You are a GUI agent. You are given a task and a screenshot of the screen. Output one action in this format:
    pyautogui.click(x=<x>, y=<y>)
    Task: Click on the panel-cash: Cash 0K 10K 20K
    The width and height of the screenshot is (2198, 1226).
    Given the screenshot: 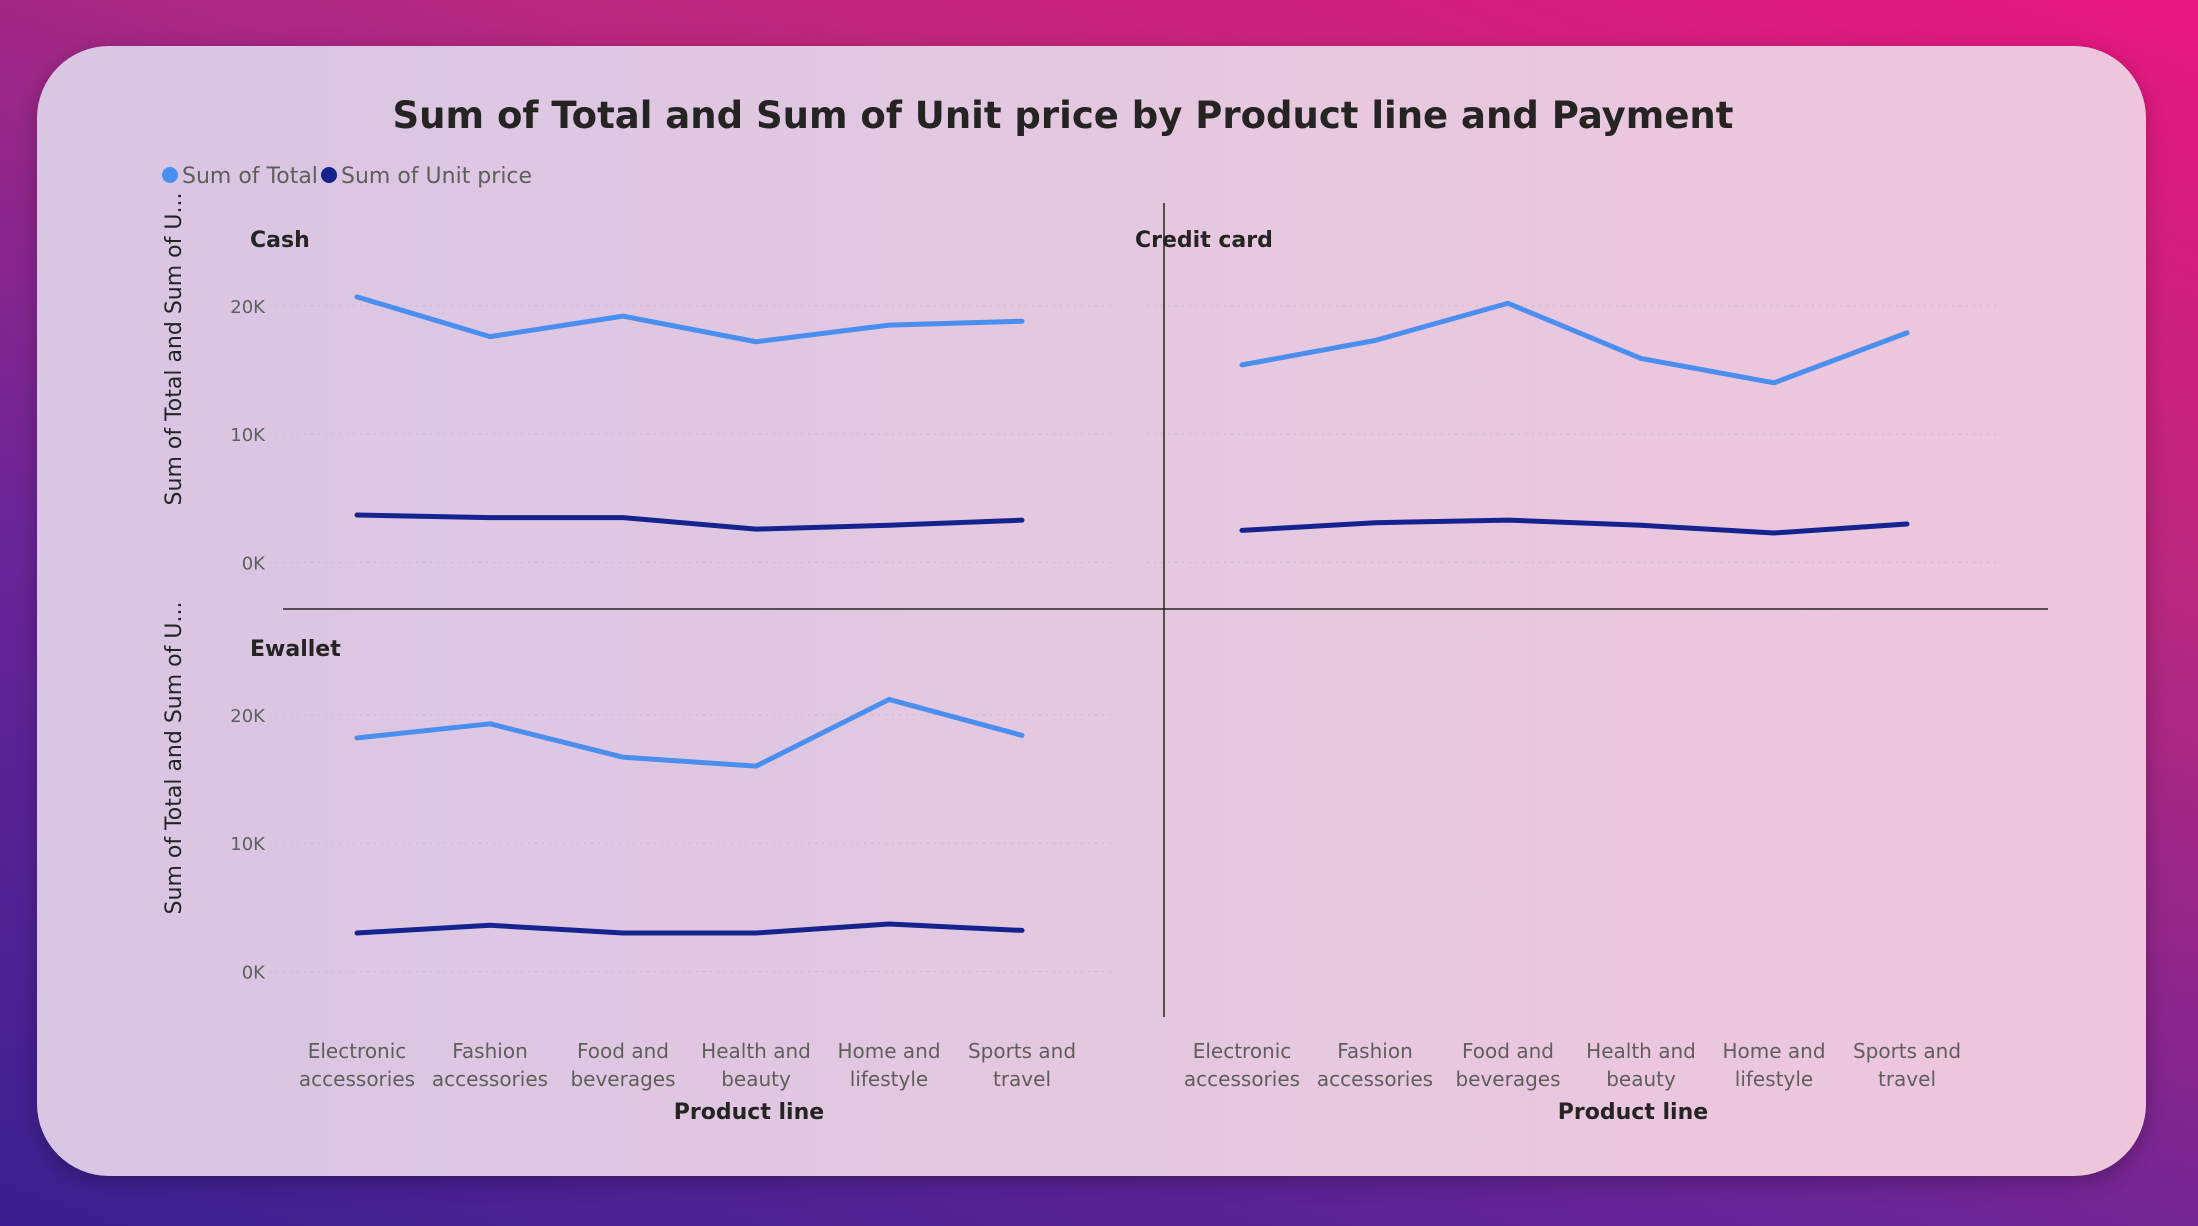 What is the action you would take?
    pyautogui.click(x=673, y=401)
    